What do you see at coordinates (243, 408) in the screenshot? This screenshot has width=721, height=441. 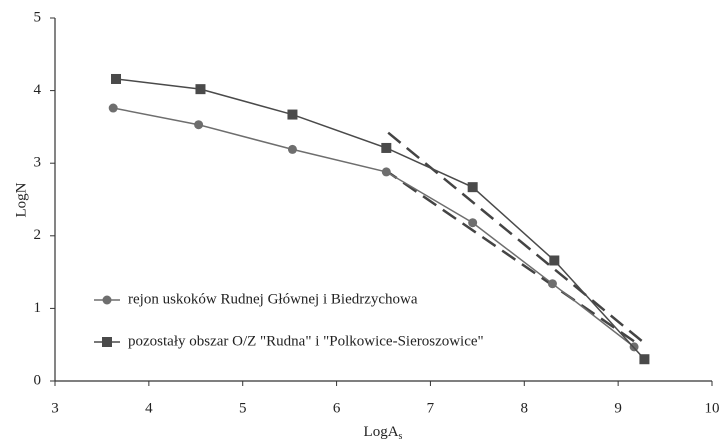 I see `x-tick-label: 5` at bounding box center [243, 408].